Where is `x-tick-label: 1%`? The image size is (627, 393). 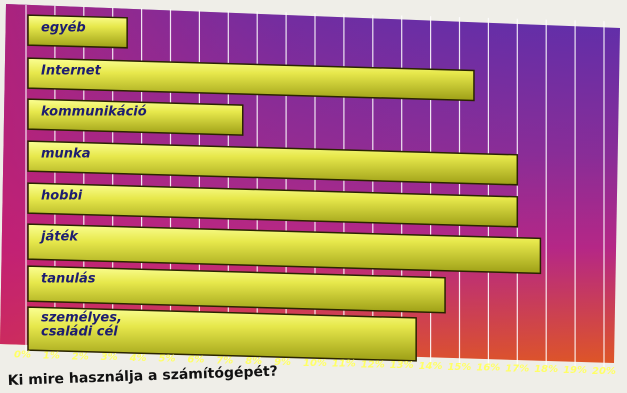
x-tick-label: 1% is located at coordinates (51, 356).